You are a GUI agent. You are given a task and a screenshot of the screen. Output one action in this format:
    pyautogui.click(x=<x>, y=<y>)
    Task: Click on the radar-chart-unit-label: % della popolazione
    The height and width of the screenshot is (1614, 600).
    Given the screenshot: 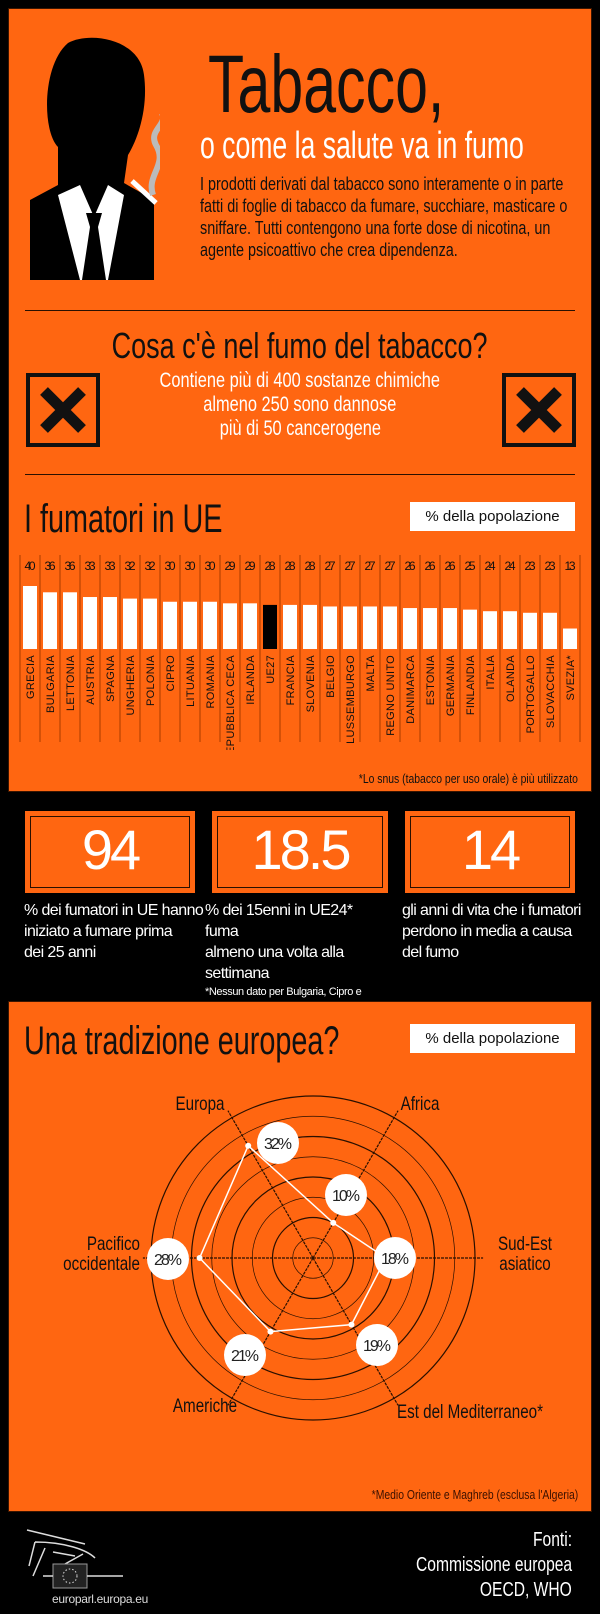 What is the action you would take?
    pyautogui.click(x=492, y=1038)
    